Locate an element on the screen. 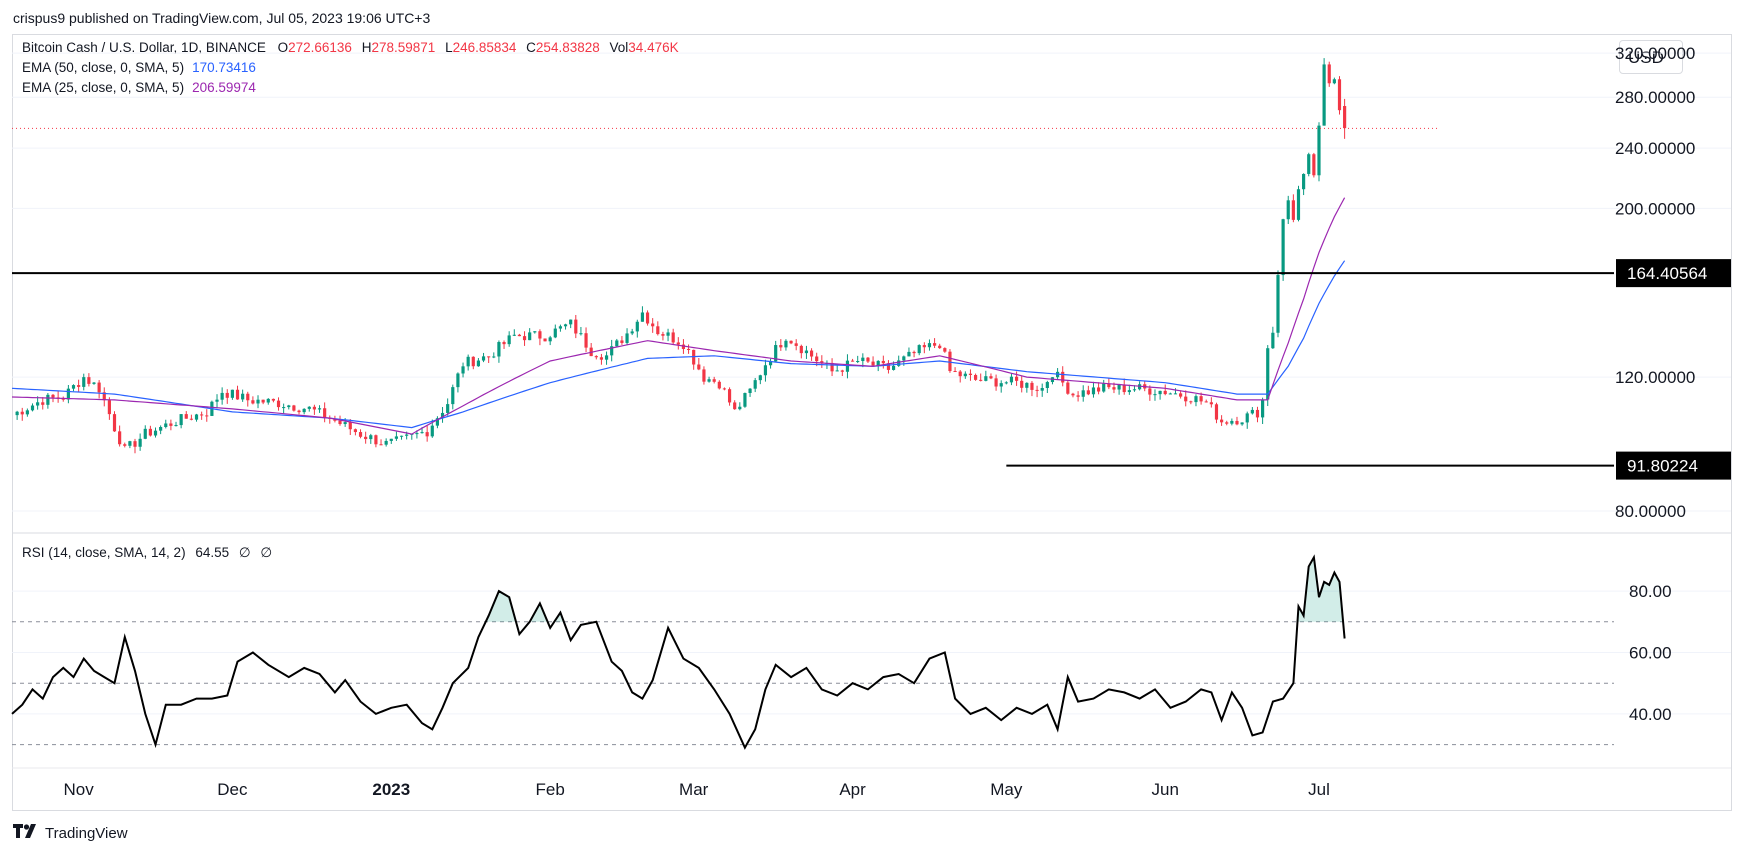 This screenshot has width=1747, height=856. ema50-label: EMA (50, close, 0, SMA, 5) is located at coordinates (103, 67).